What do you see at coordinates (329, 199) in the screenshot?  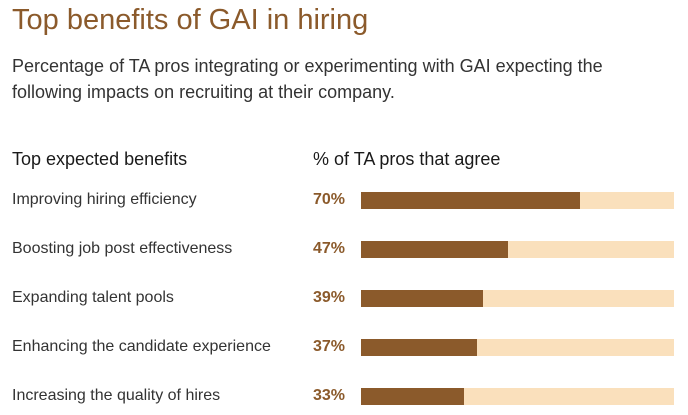 I see `data-label: 70%` at bounding box center [329, 199].